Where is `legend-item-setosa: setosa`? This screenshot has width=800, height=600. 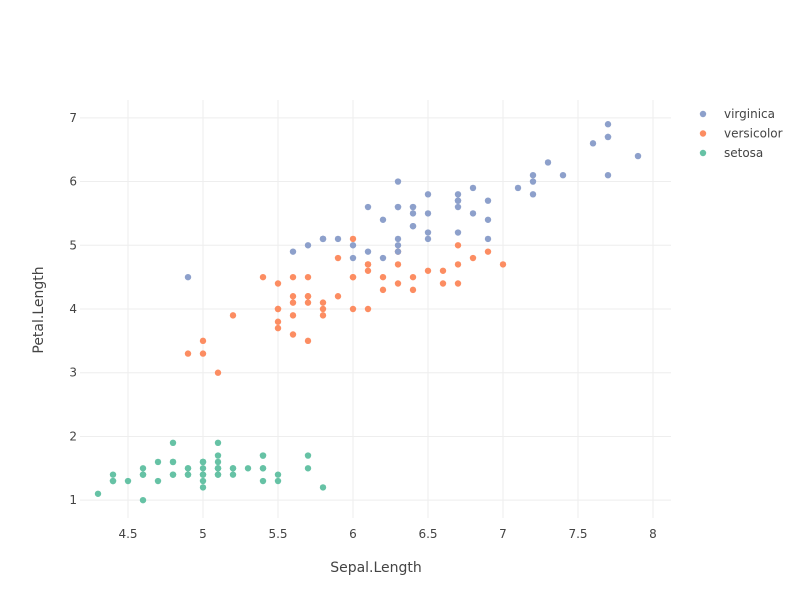 legend-item-setosa: setosa is located at coordinates (731, 153).